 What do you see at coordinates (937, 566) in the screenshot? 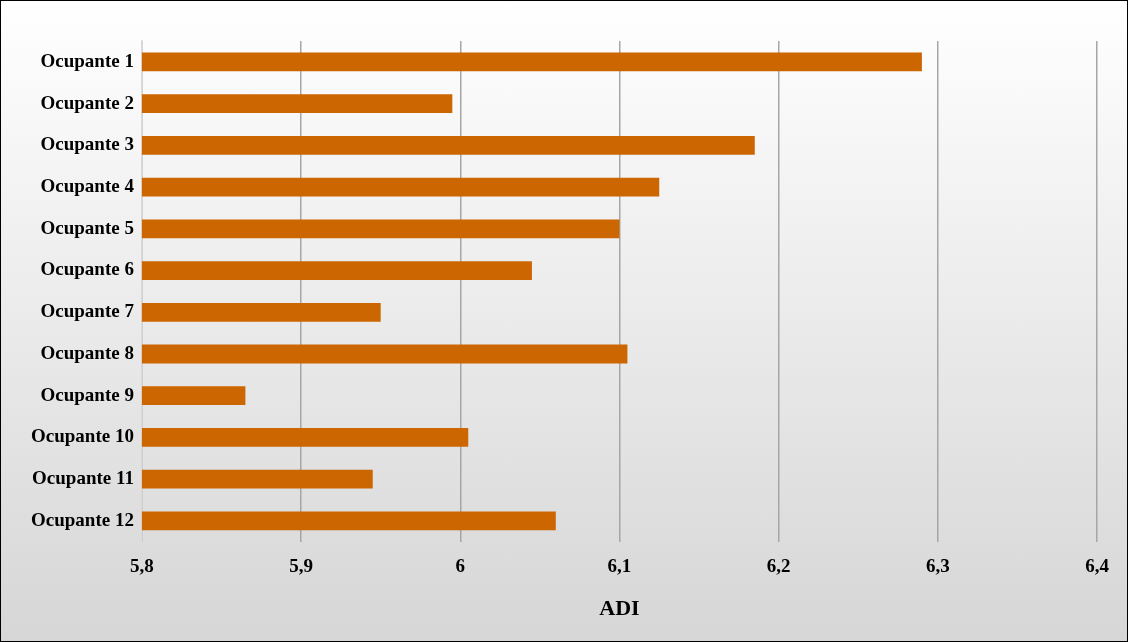
I see `x-tick-label: 6,3` at bounding box center [937, 566].